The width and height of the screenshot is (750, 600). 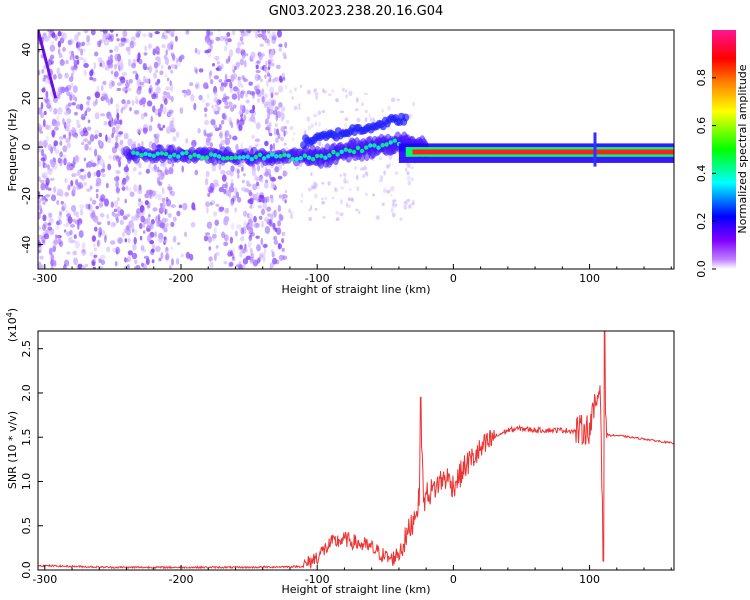 I want to click on y-tick-label: 1.0, so click(x=26, y=482).